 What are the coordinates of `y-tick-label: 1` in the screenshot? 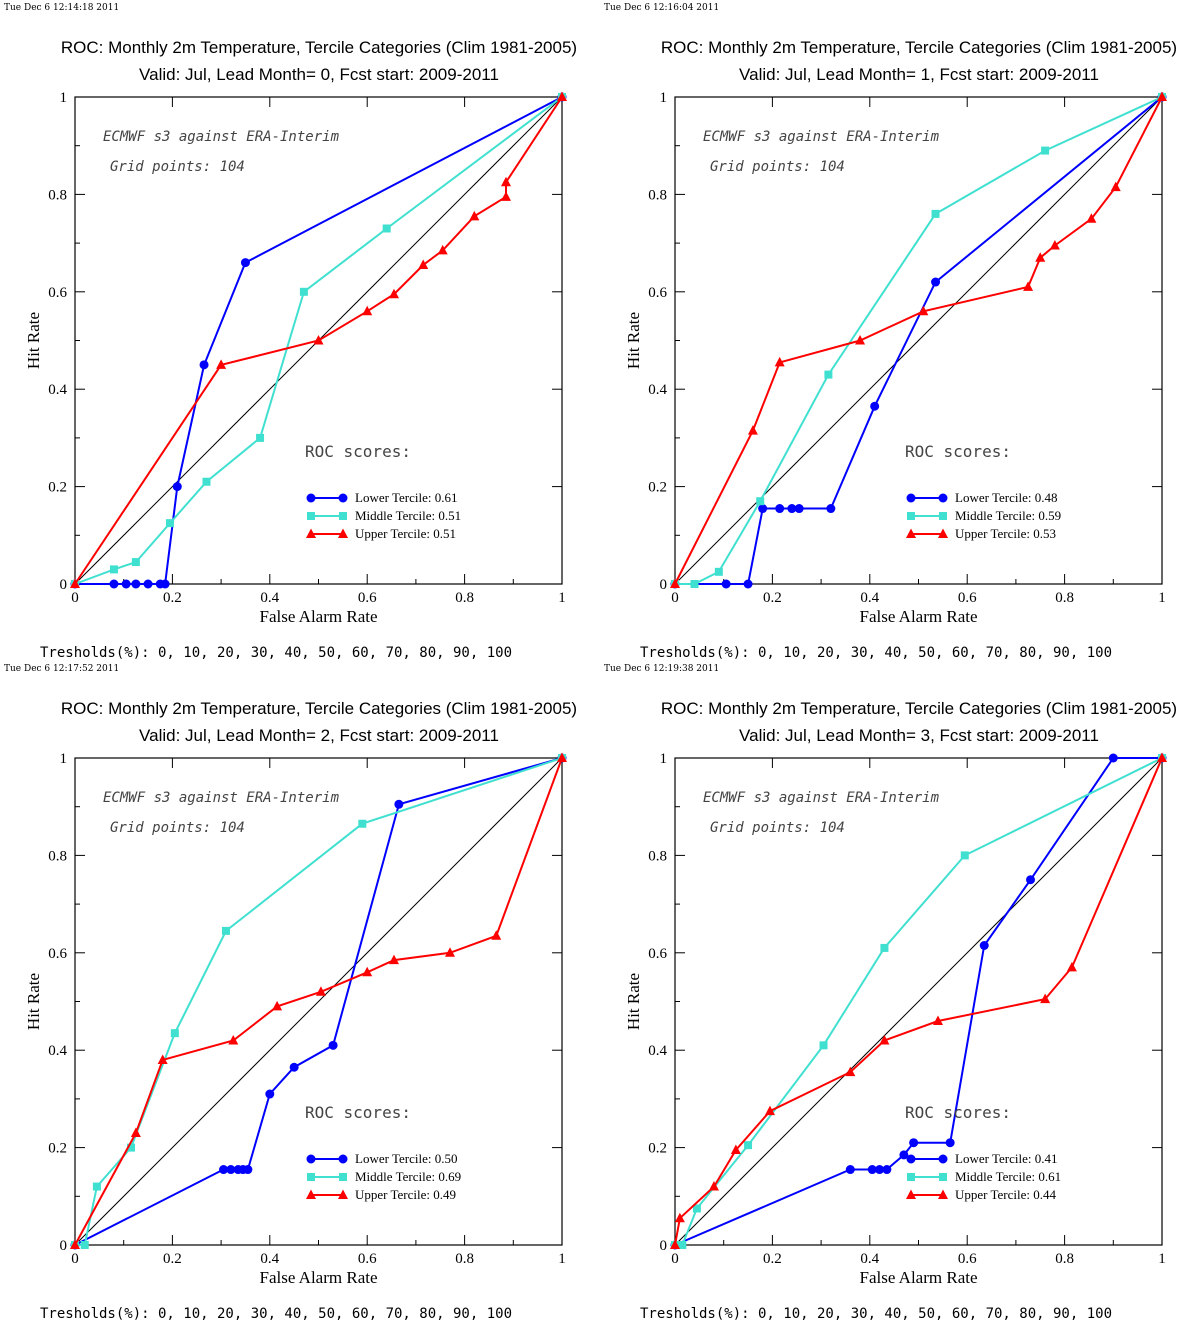 It's located at (664, 759).